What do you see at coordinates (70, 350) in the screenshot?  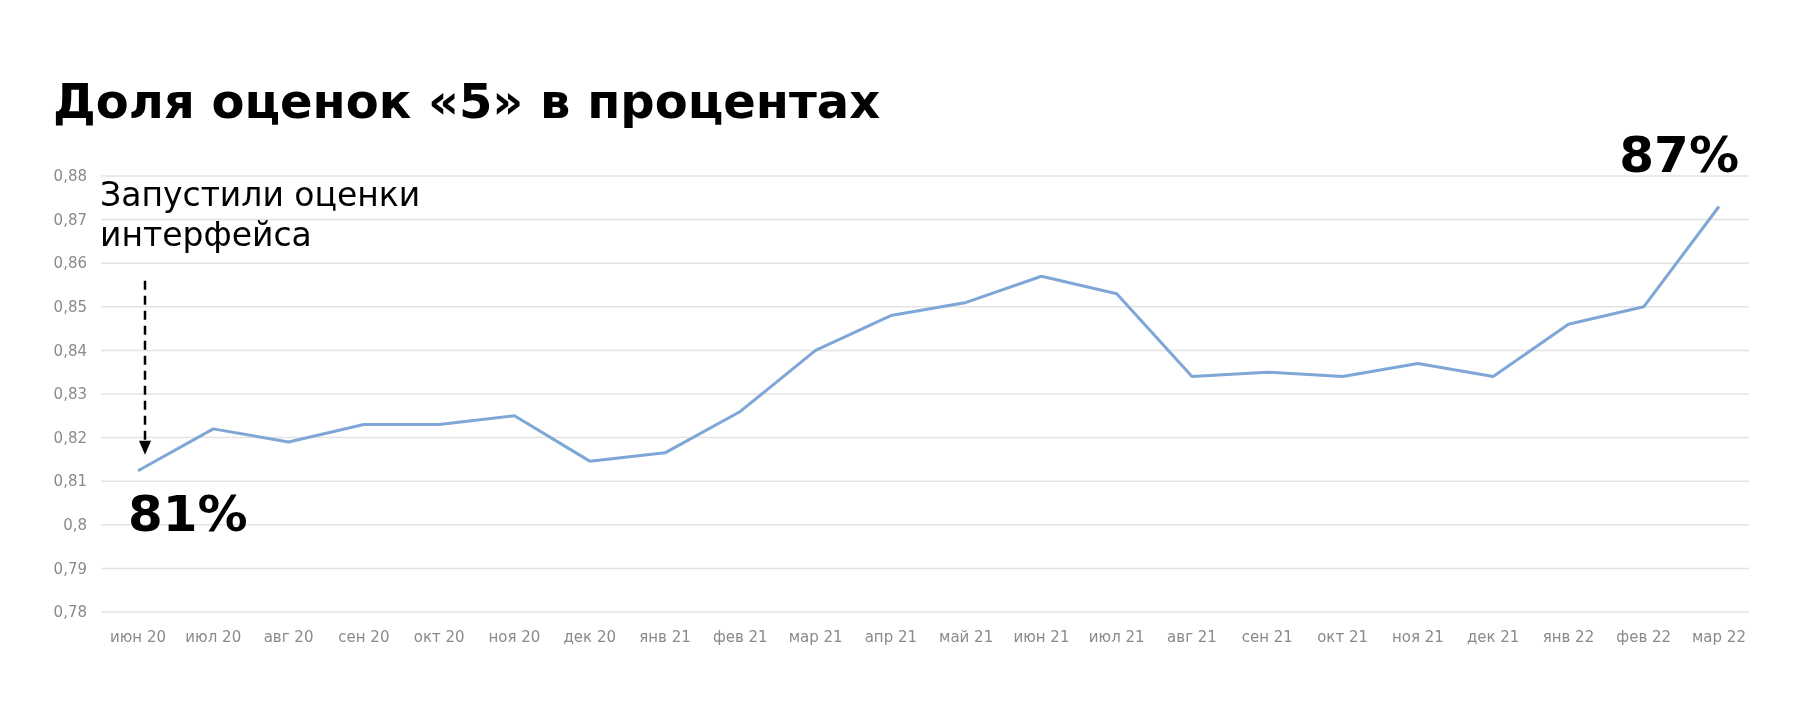 I see `y-tick-label: 0,84` at bounding box center [70, 350].